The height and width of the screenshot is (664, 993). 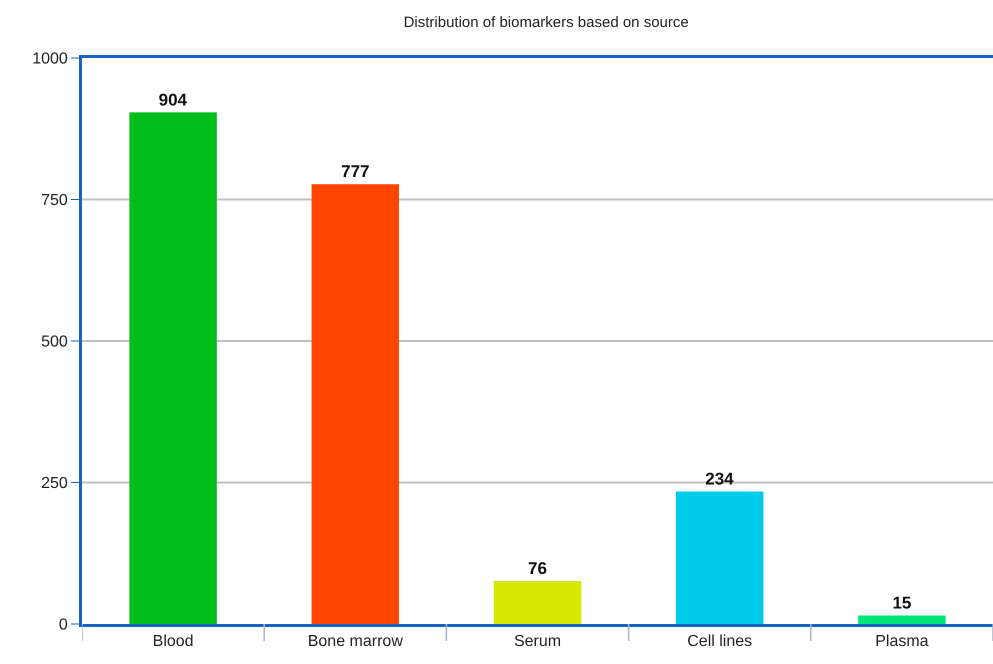 I want to click on chart-title: Distribution of biomarkers based on source, so click(x=546, y=23).